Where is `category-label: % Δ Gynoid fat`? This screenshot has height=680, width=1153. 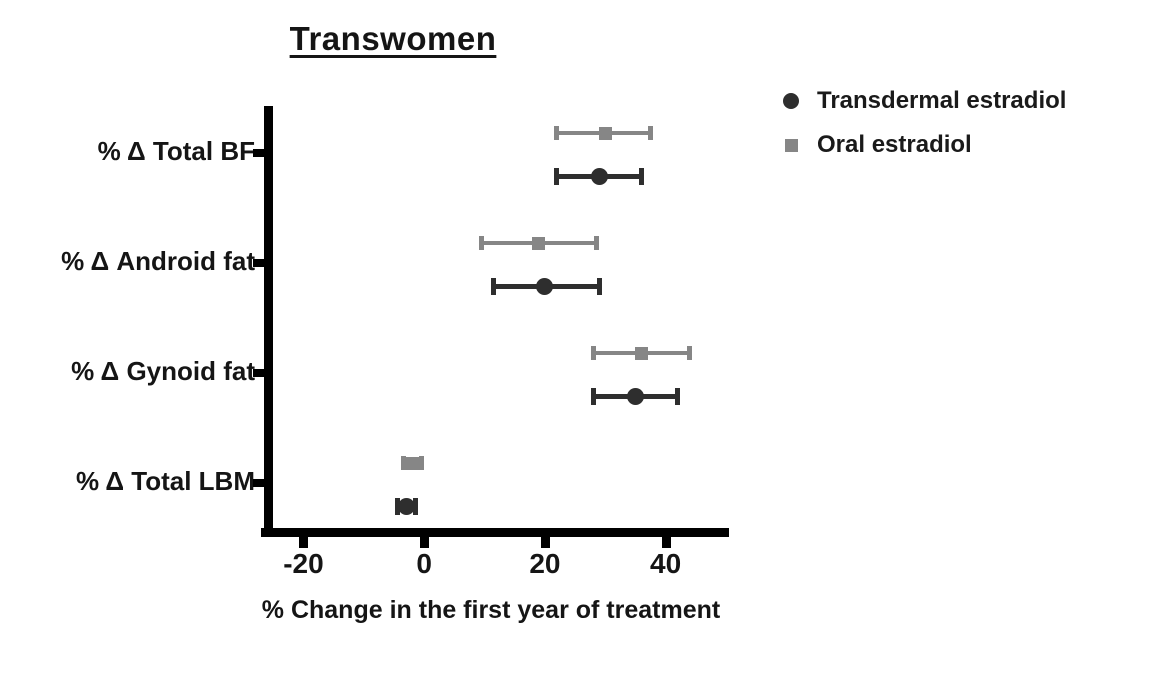 category-label: % Δ Gynoid fat is located at coordinates (163, 371).